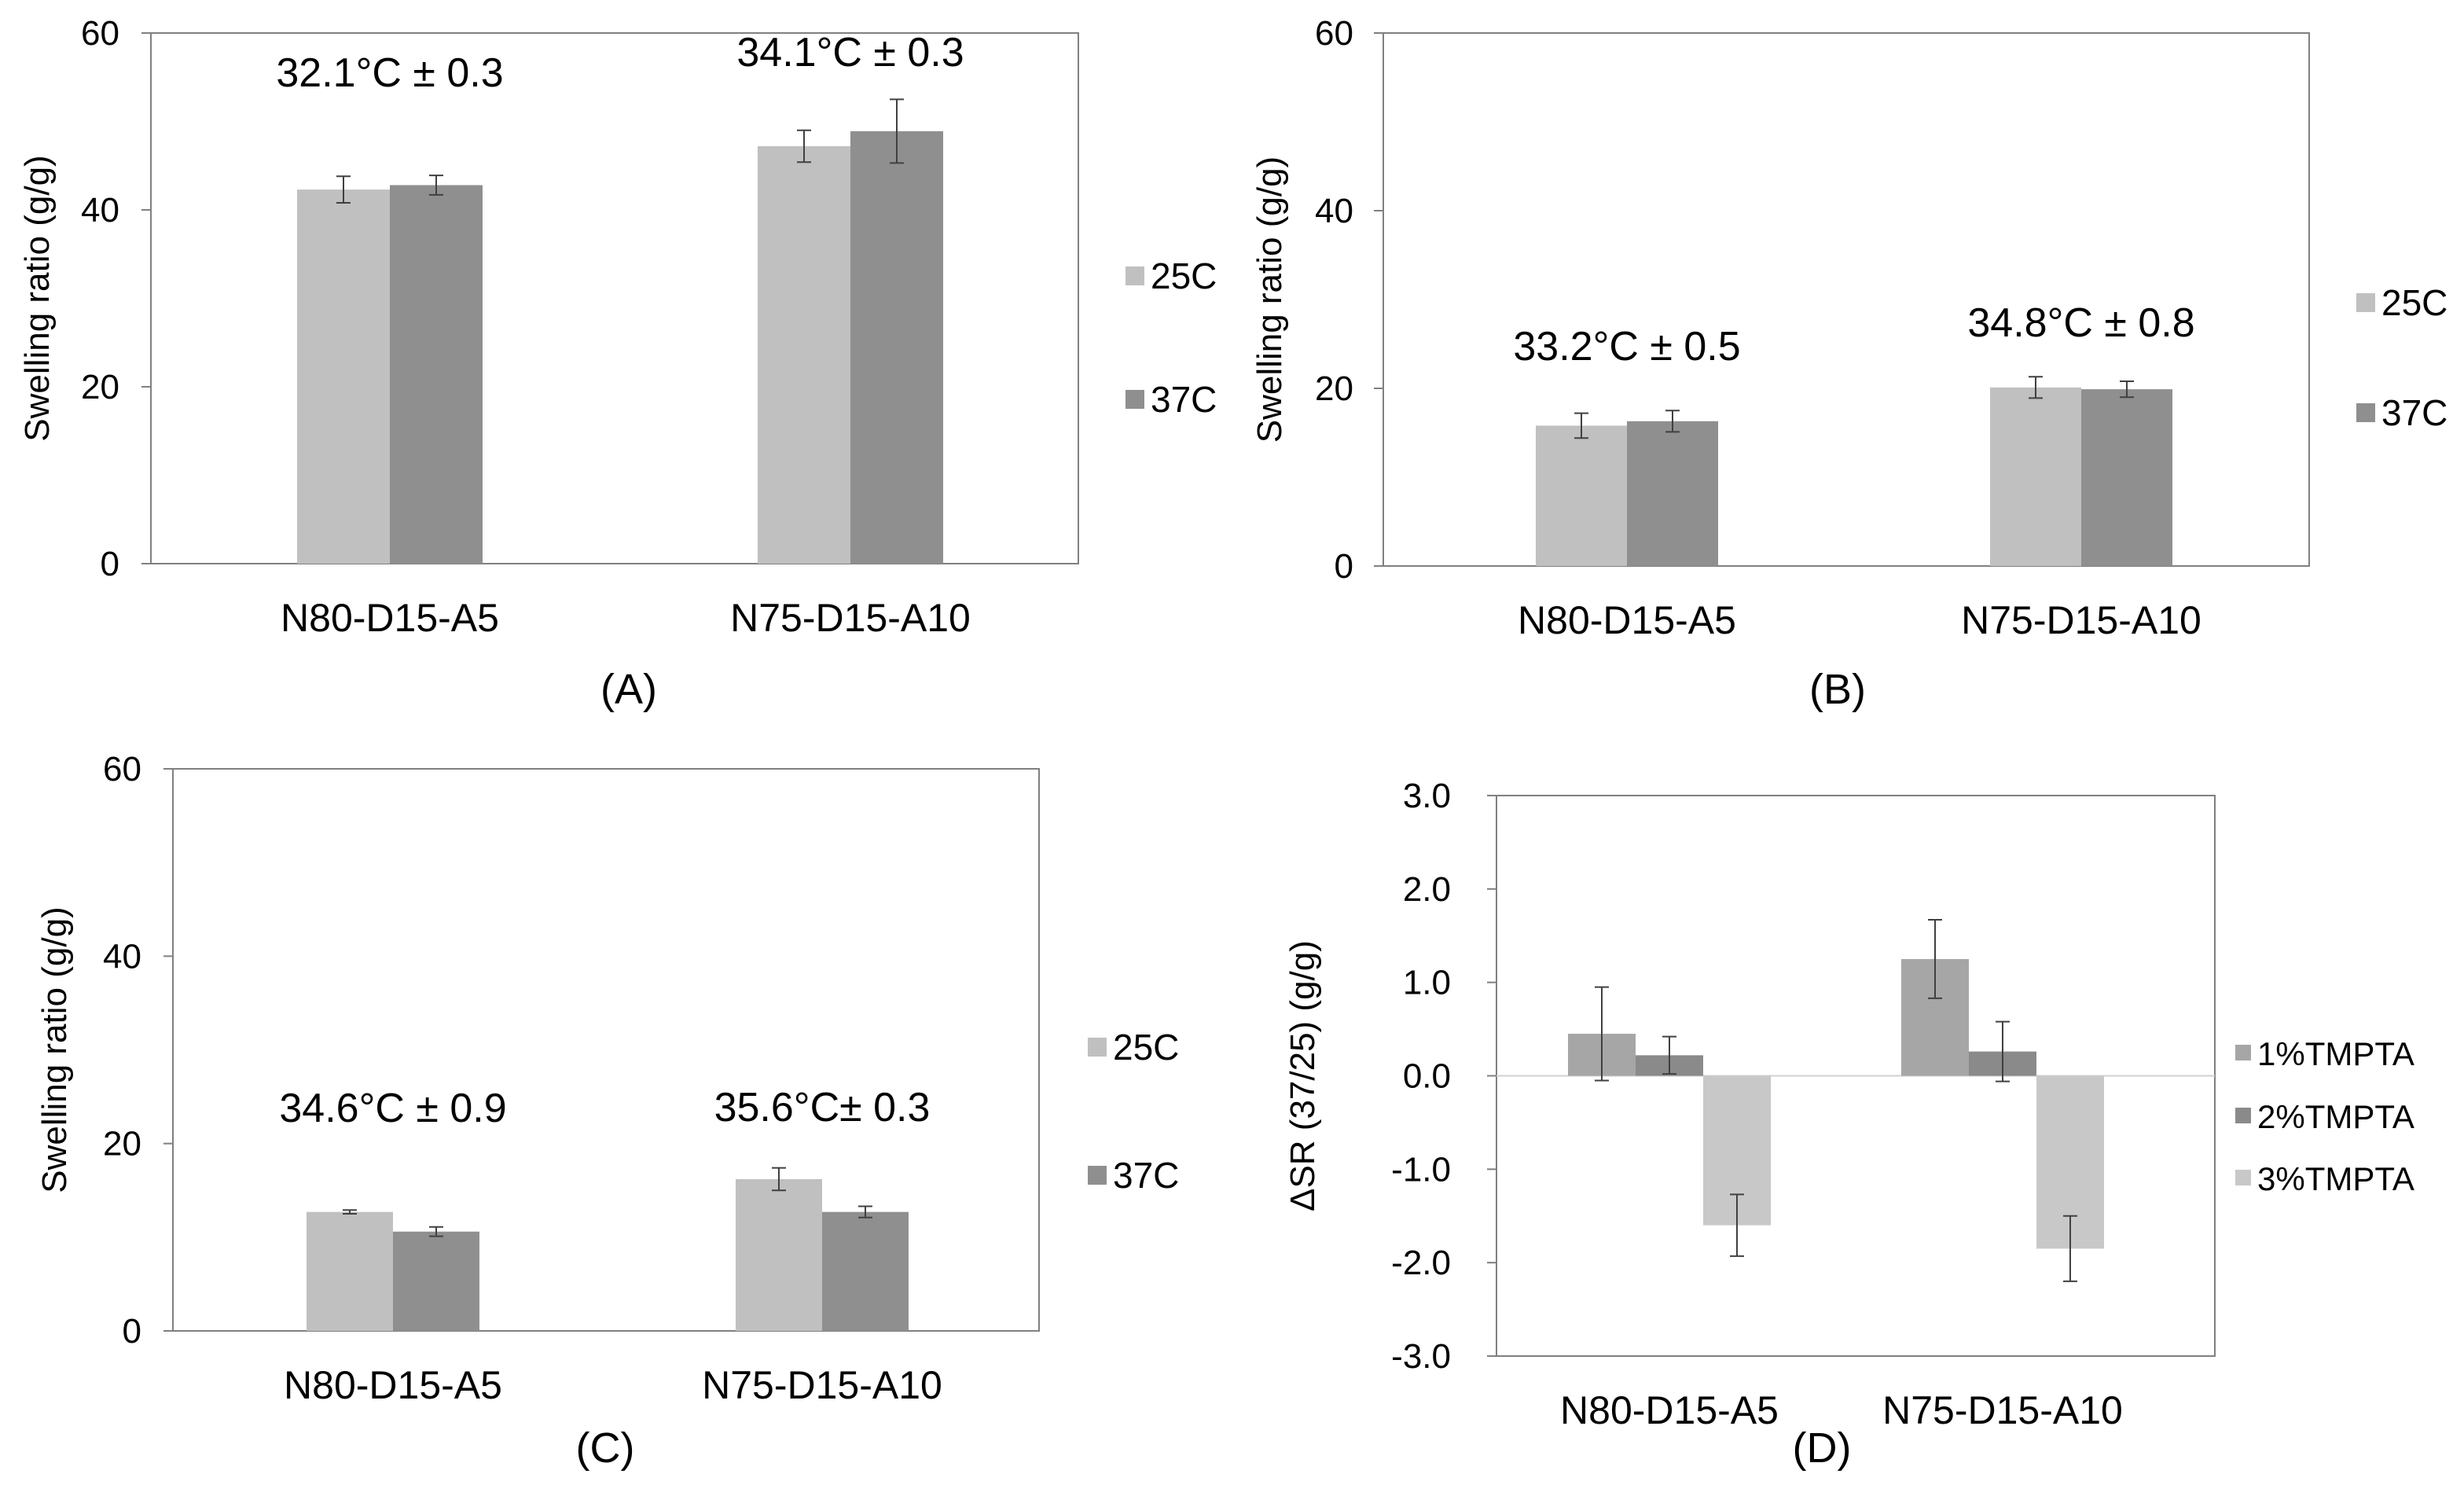  I want to click on panel-d-y-axis-title: ΔSR (37/25) (g/g), so click(1302, 1075).